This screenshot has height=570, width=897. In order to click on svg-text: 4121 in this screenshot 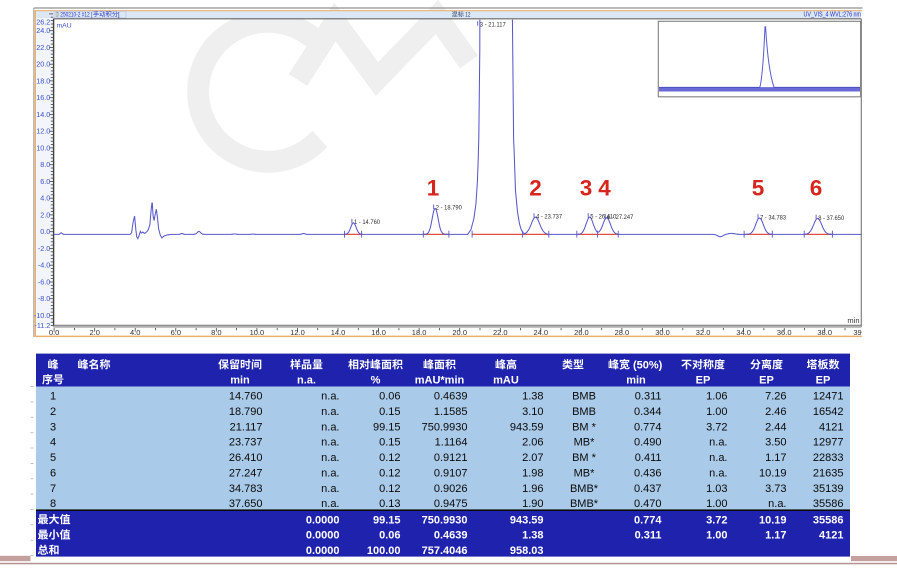, I will do `click(831, 427)`.